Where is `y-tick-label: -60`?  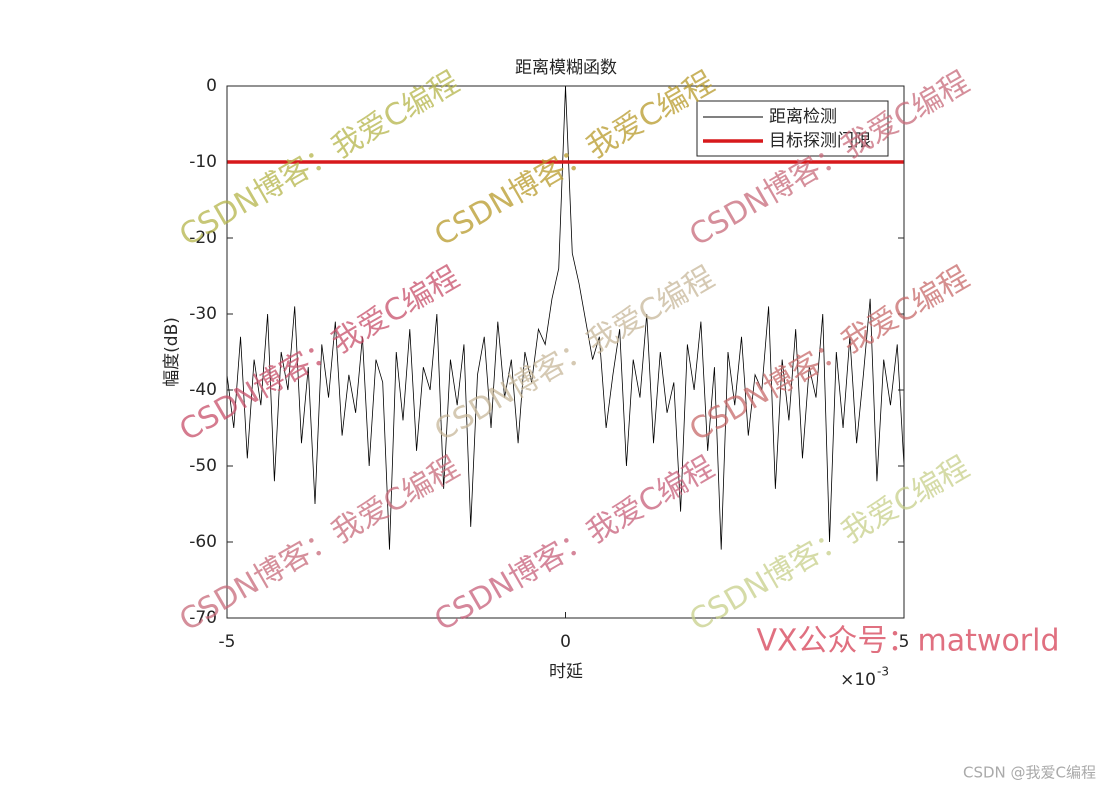
y-tick-label: -60 is located at coordinates (203, 542).